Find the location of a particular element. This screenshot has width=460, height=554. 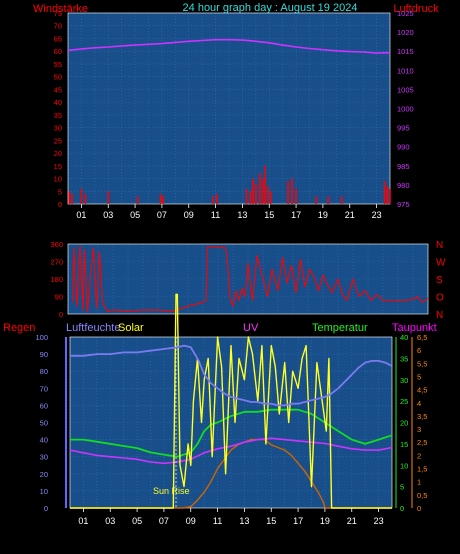

temperatur-tick-label: 20 is located at coordinates (404, 423).